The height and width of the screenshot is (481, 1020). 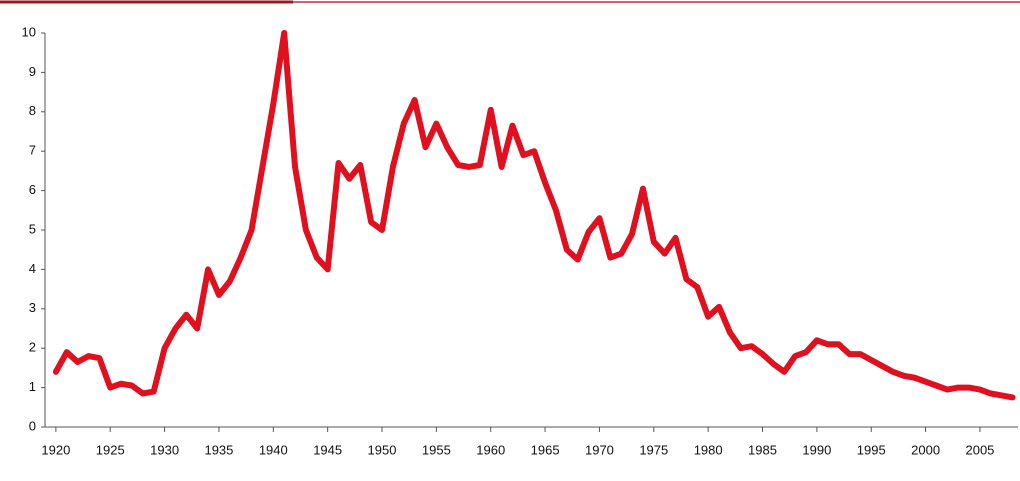 What do you see at coordinates (653, 449) in the screenshot?
I see `x-tick-label: 1975` at bounding box center [653, 449].